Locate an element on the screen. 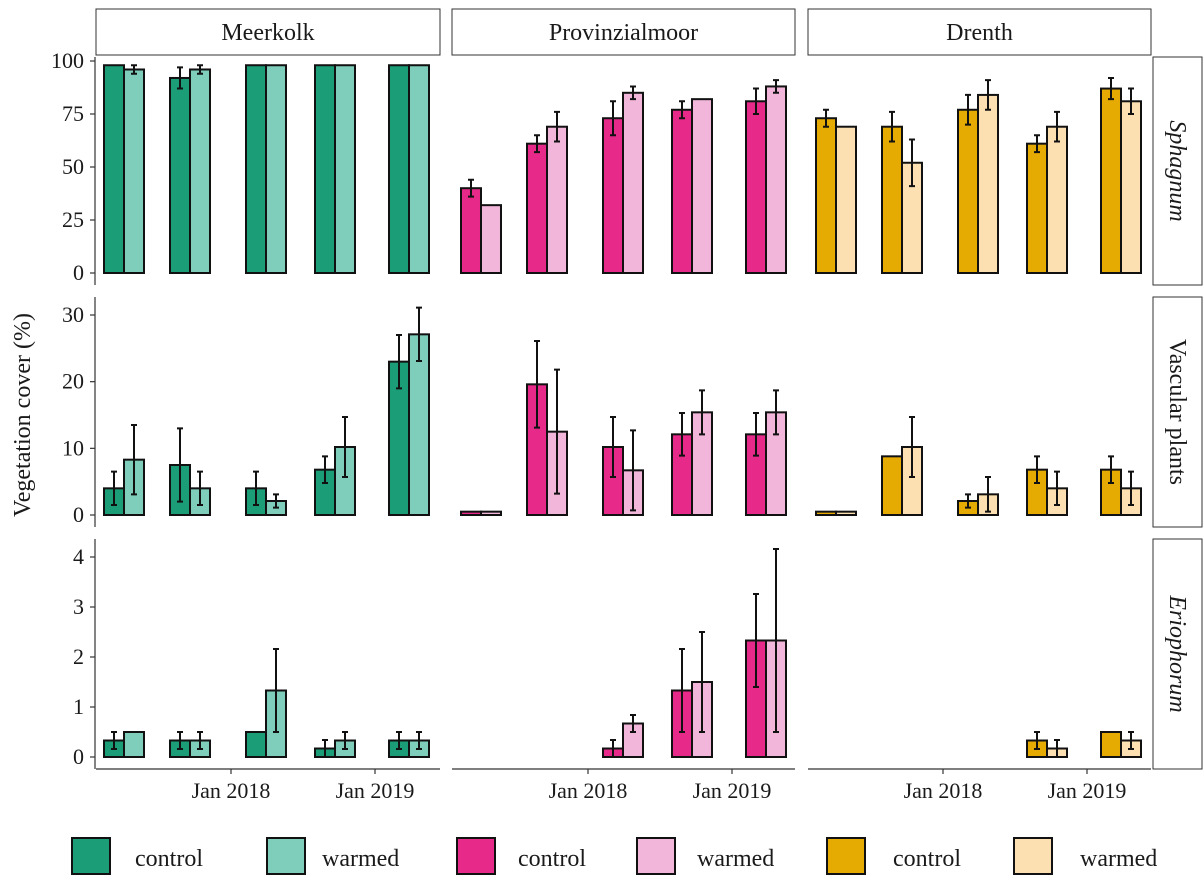  y-tick-label: 75 is located at coordinates (73, 113).